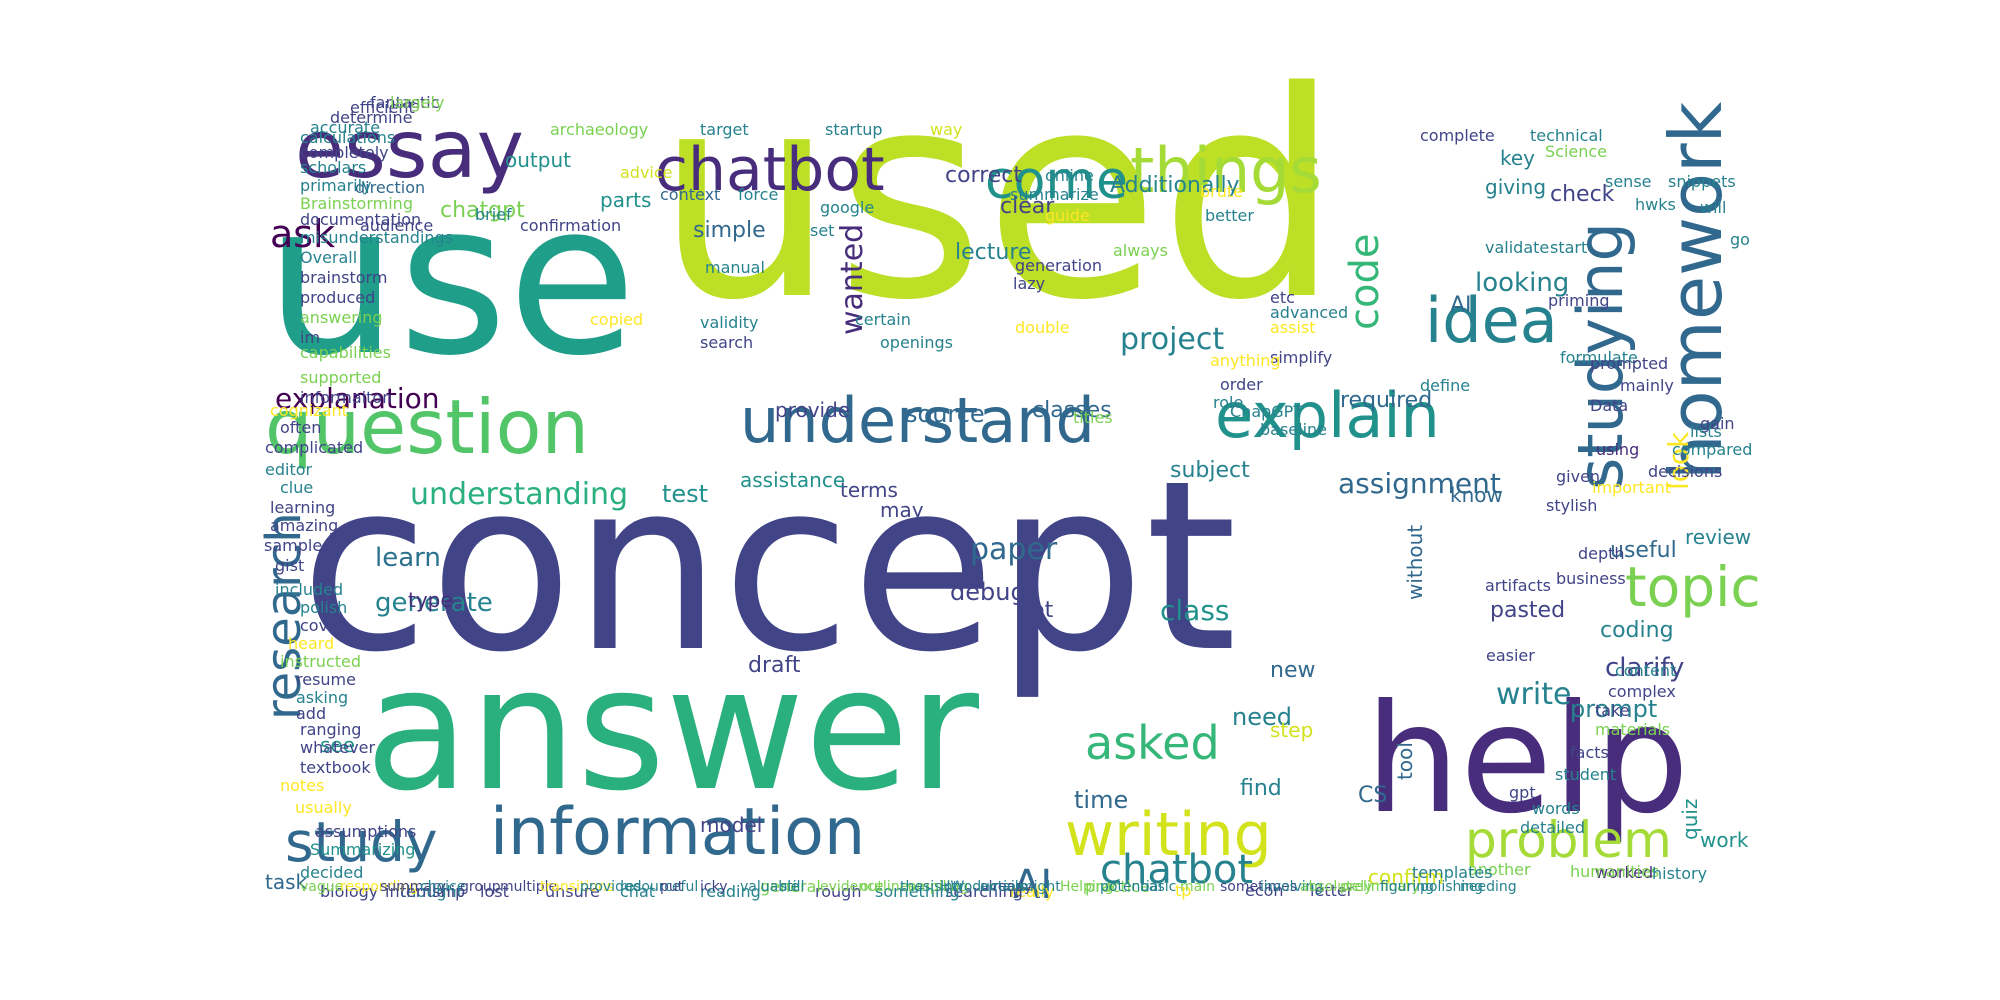  Describe the element at coordinates (1690, 819) in the screenshot. I see `word-78: quiz` at that location.